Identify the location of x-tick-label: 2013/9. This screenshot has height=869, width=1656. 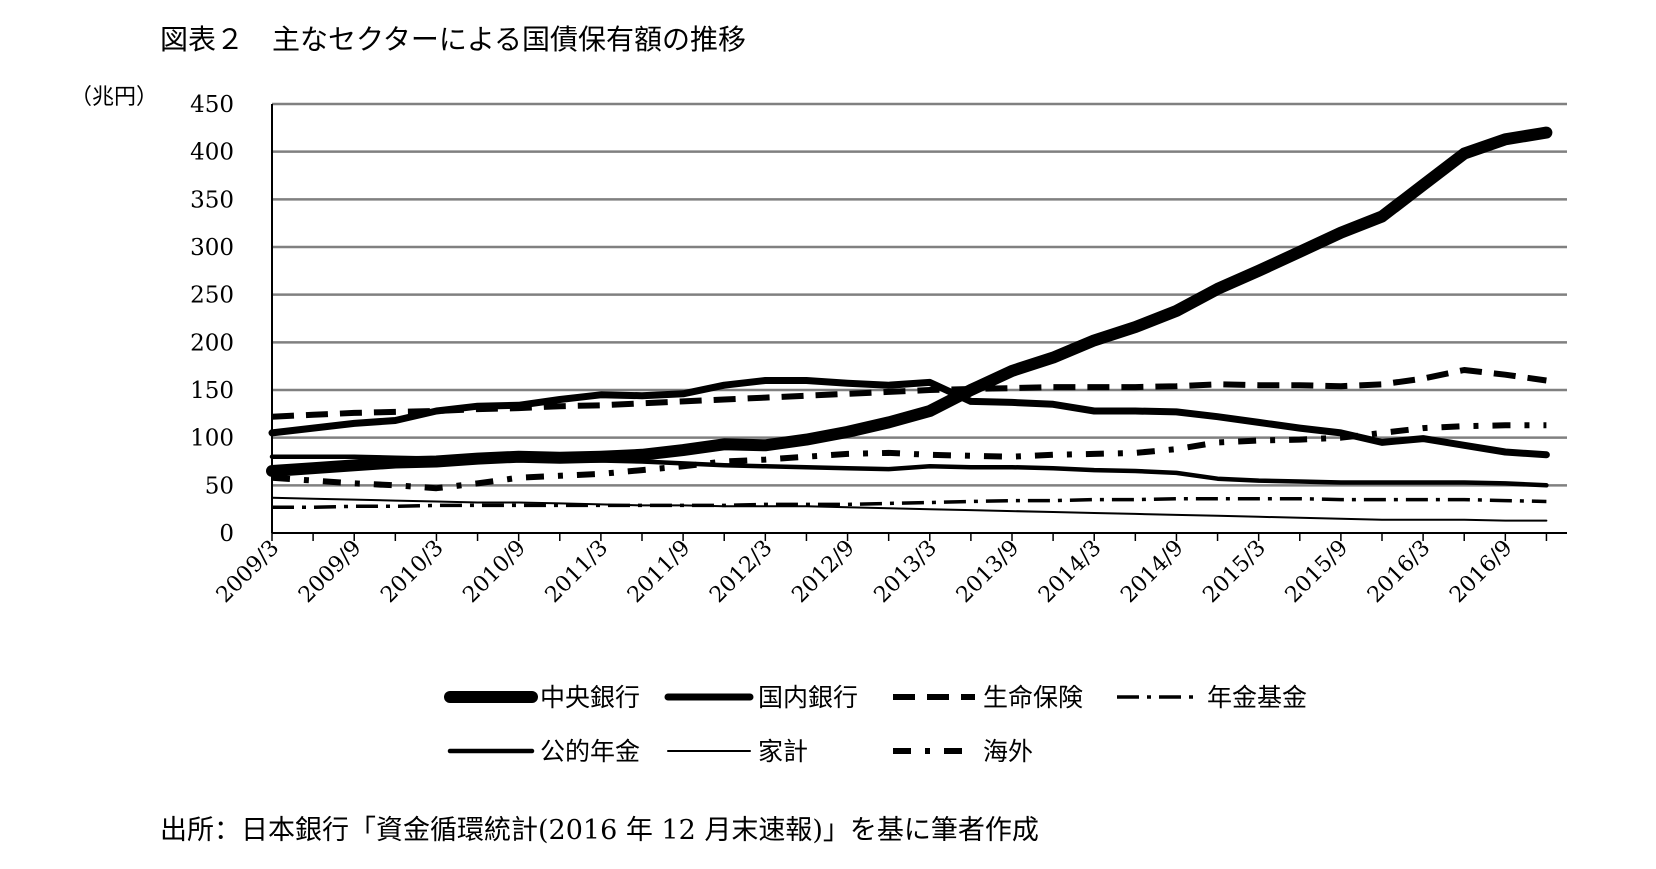
(988, 572).